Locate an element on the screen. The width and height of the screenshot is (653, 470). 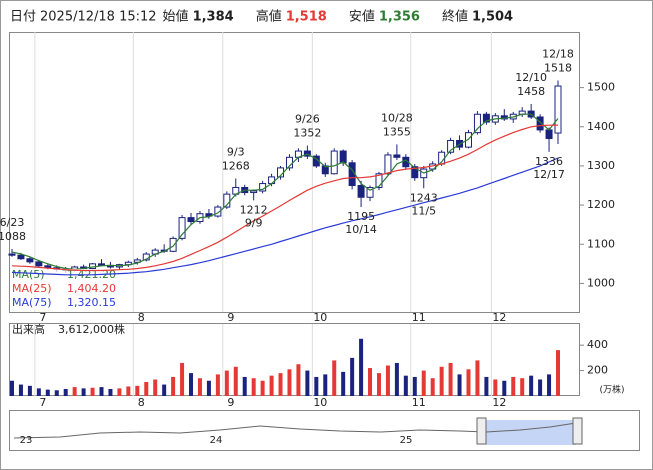
y-tick-label: 1300 is located at coordinates (601, 165).